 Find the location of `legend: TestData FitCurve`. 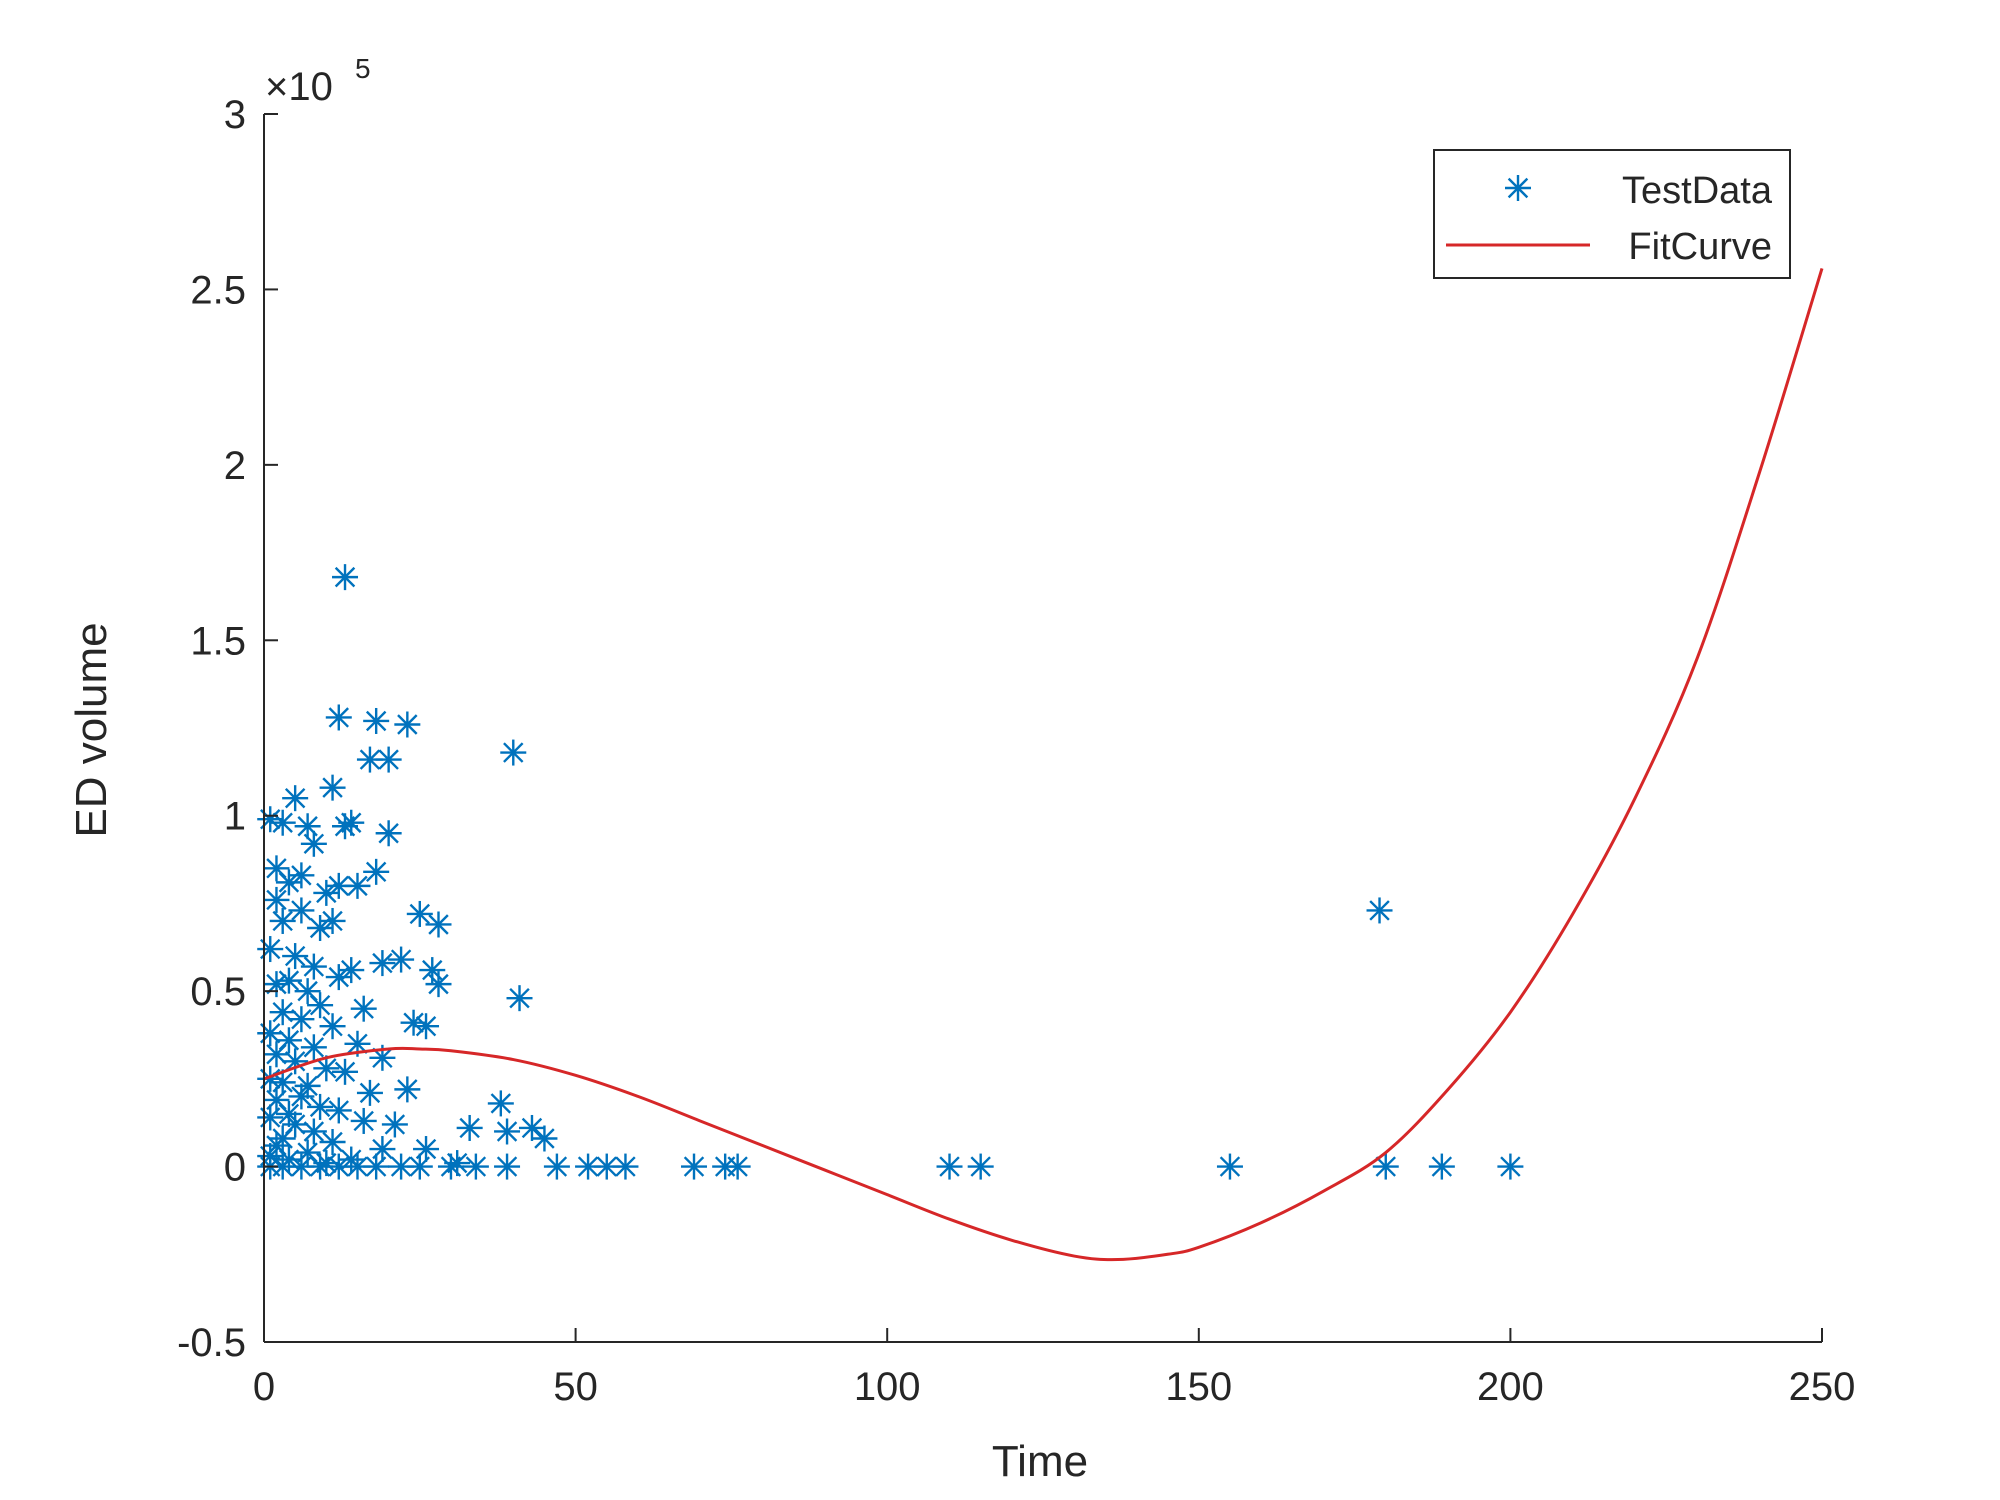

legend: TestData FitCurve is located at coordinates (1612, 214).